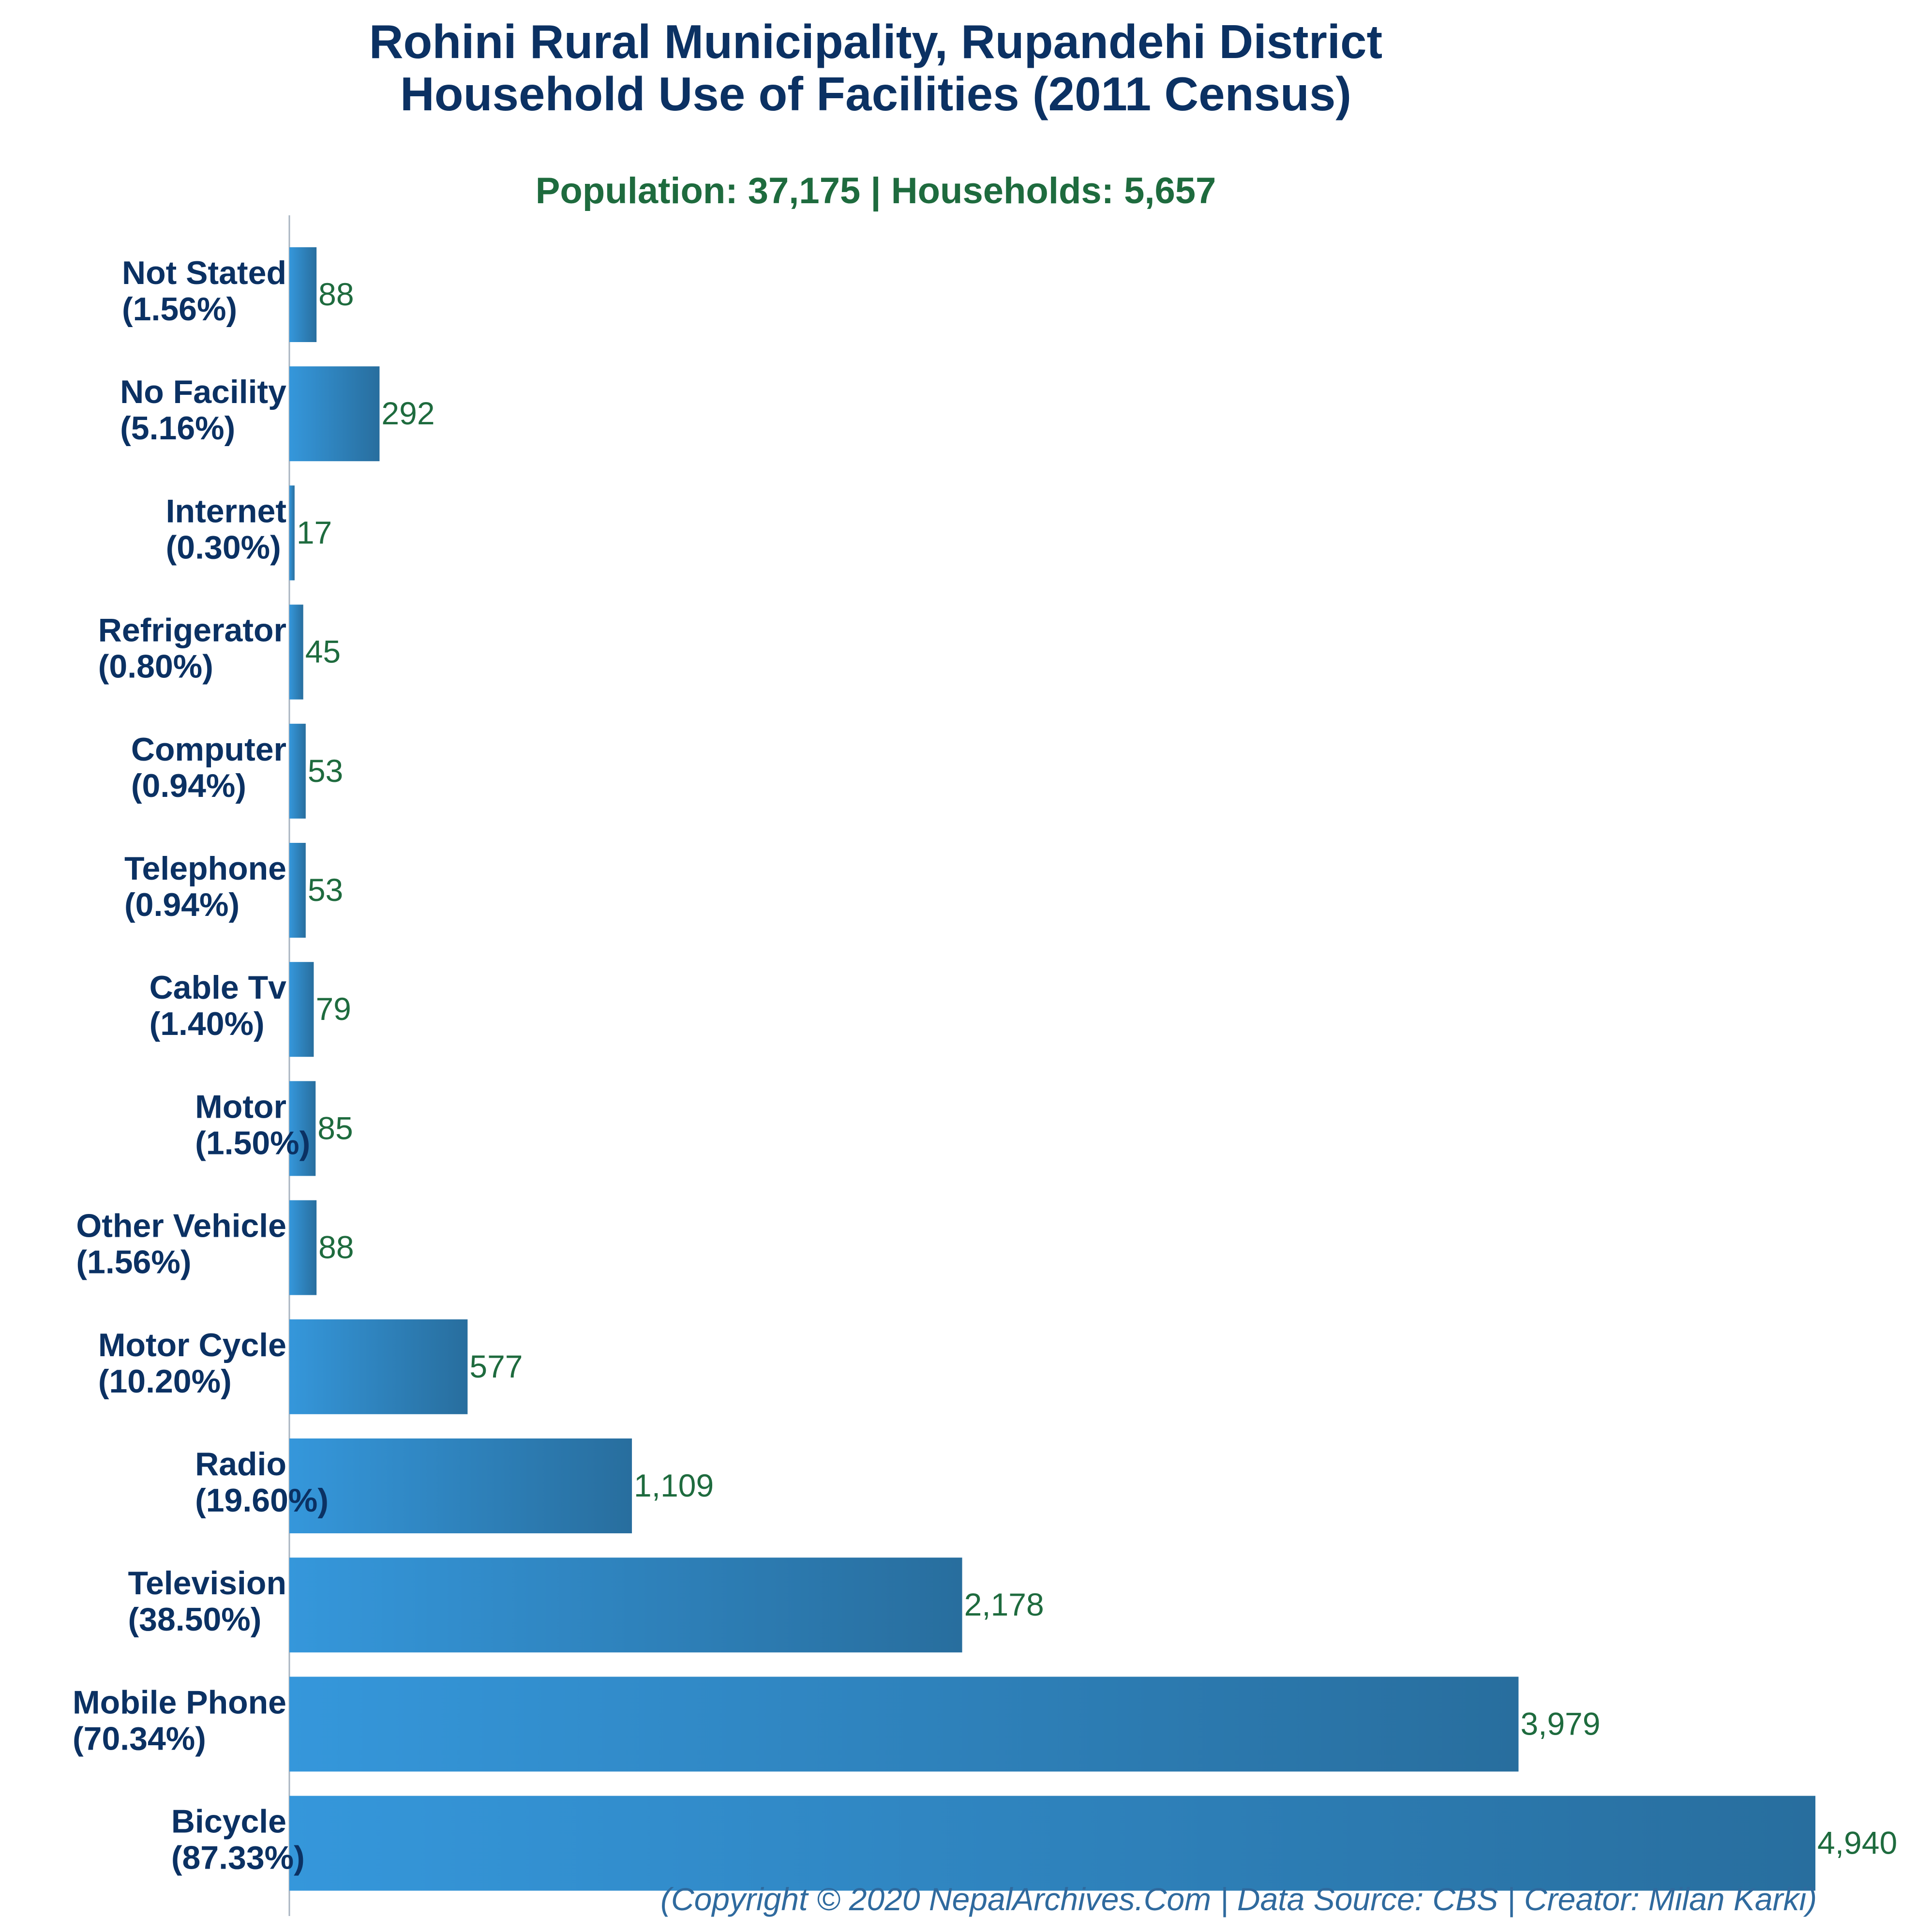 This screenshot has width=1932, height=1932. What do you see at coordinates (262, 1500) in the screenshot?
I see `percent-label: (19.60%)` at bounding box center [262, 1500].